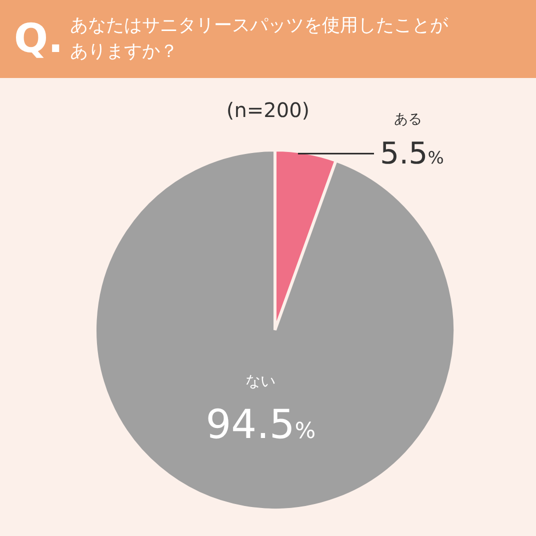 This screenshot has width=536, height=536. Describe the element at coordinates (260, 39) in the screenshot. I see `chart-title: あなたはサニタリースパッツを使用したことがありますか？` at that location.